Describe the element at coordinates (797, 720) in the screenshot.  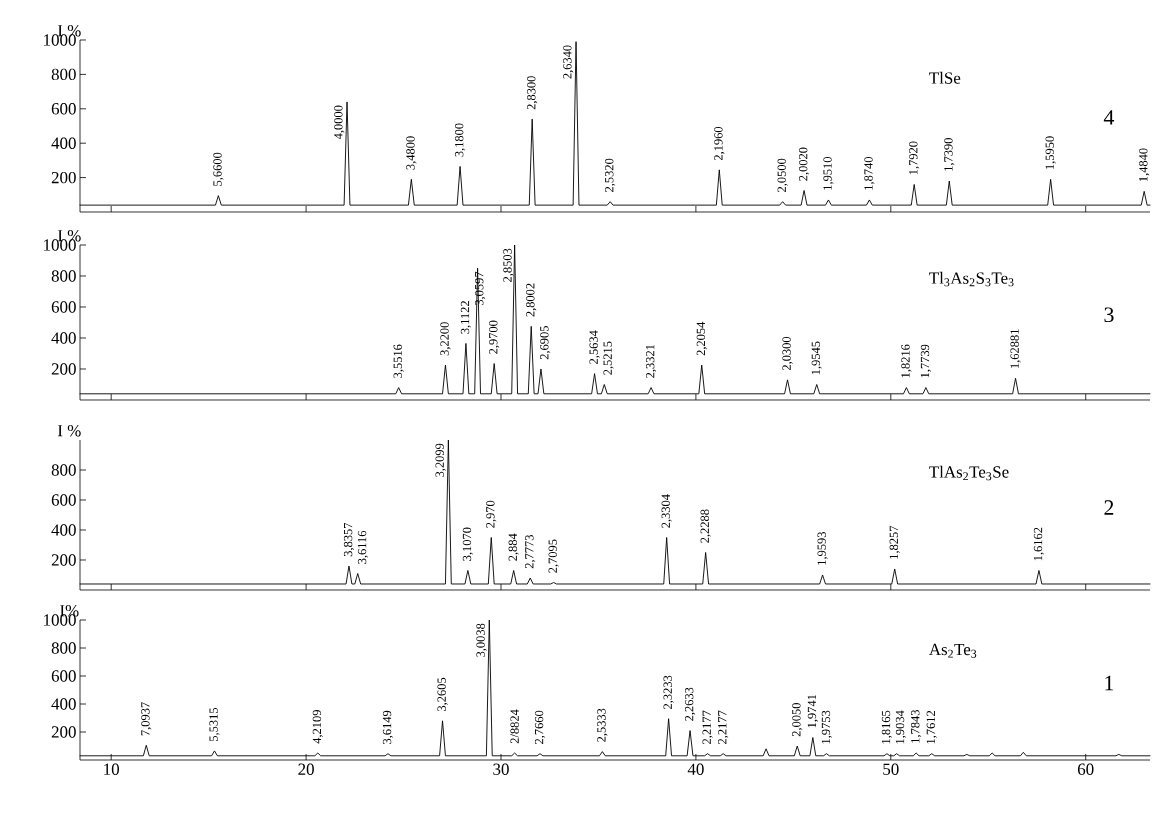
I see `annotation: 2,0050` at that location.